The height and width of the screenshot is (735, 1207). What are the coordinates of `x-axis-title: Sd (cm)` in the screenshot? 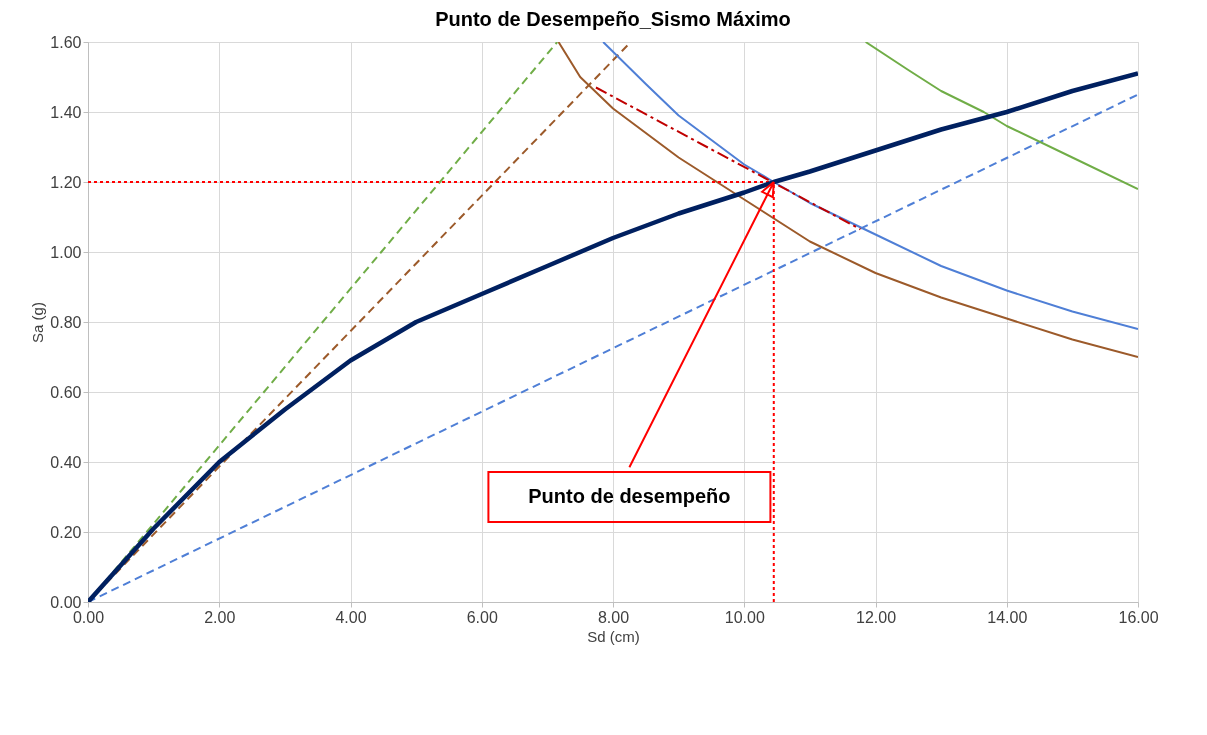 It's located at (613, 636).